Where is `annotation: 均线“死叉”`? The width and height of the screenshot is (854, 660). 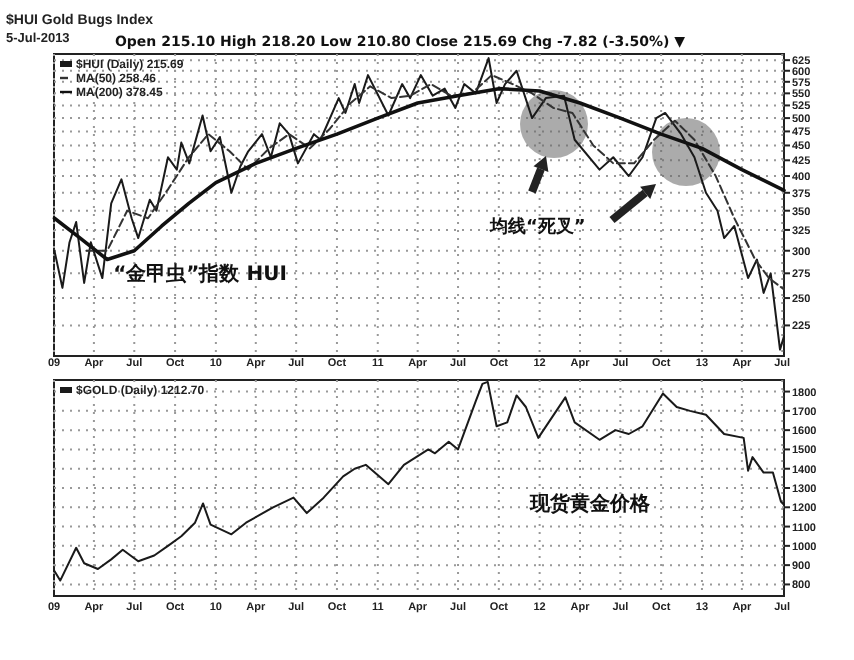 annotation: 均线“死叉” is located at coordinates (537, 227).